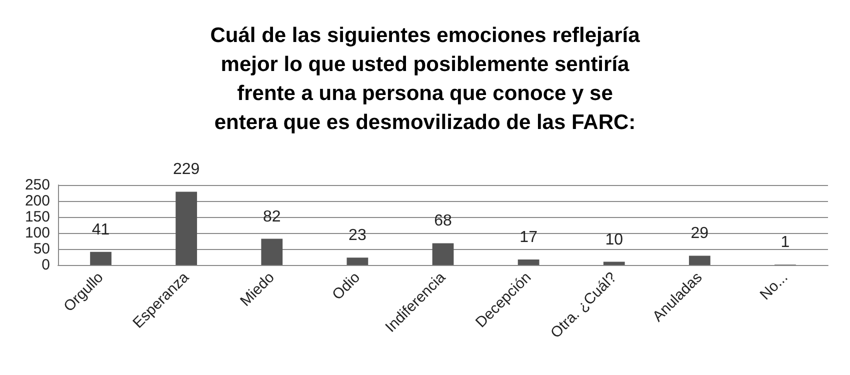  I want to click on x-tick-label: Odio, so click(346, 286).